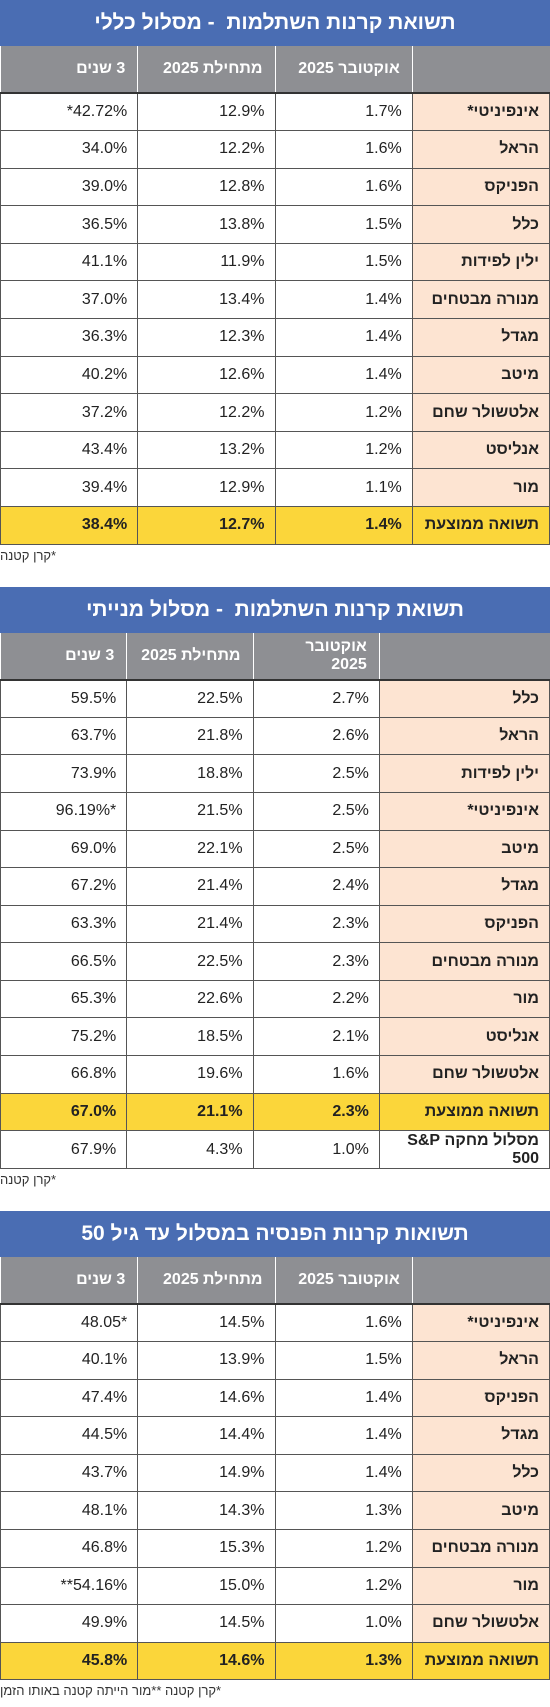 The image size is (550, 1707). I want to click on value-cell: 66.8%, so click(64, 1074).